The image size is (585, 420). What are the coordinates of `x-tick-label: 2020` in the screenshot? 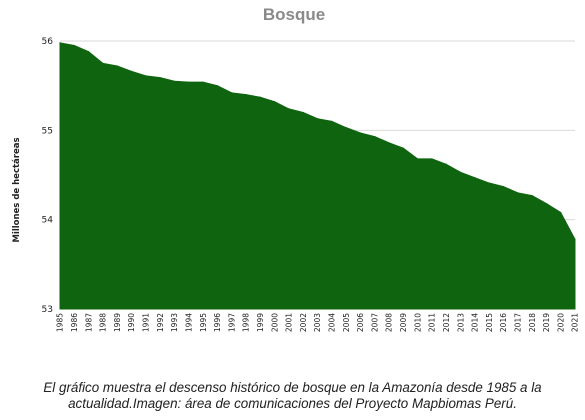 It's located at (560, 322).